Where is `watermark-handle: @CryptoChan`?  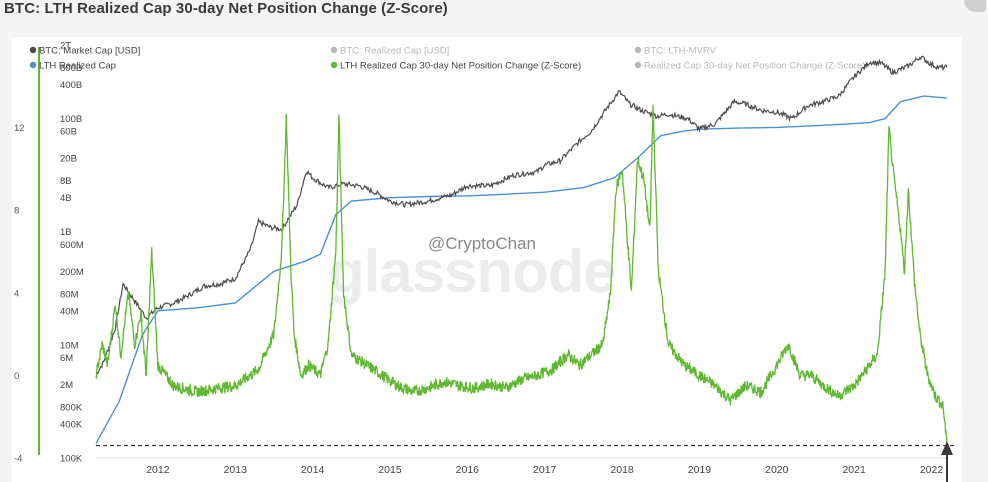 watermark-handle: @CryptoChan is located at coordinates (482, 243).